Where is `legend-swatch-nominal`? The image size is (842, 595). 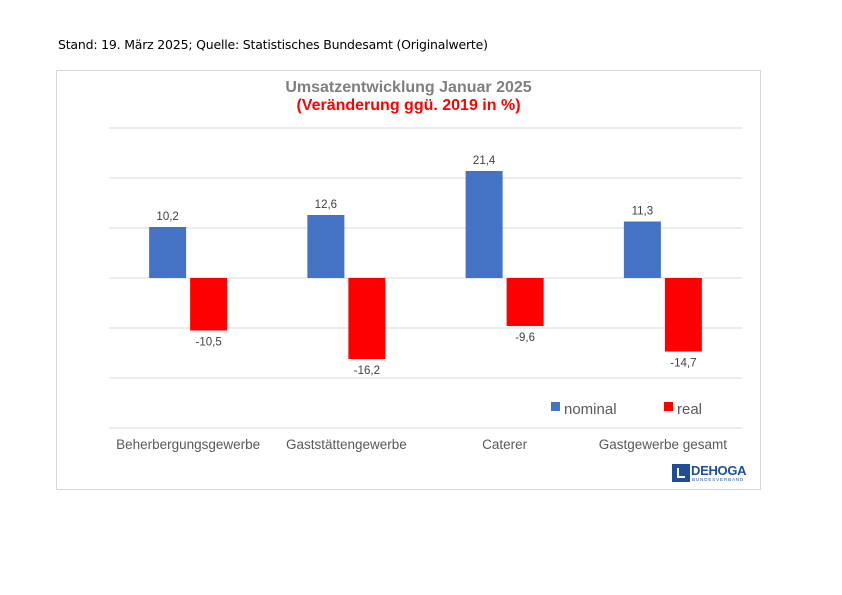
legend-swatch-nominal is located at coordinates (555, 406).